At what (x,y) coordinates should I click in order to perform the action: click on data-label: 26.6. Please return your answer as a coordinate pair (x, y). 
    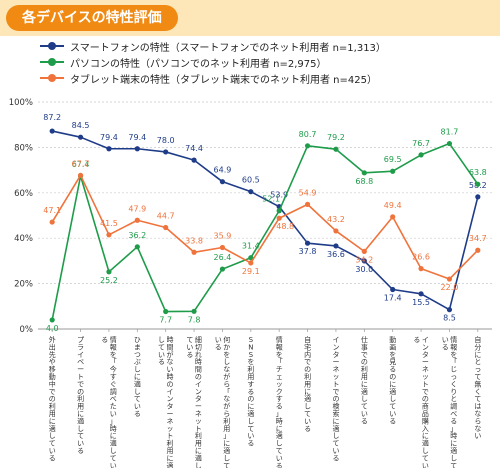
    Looking at the image, I should click on (421, 257).